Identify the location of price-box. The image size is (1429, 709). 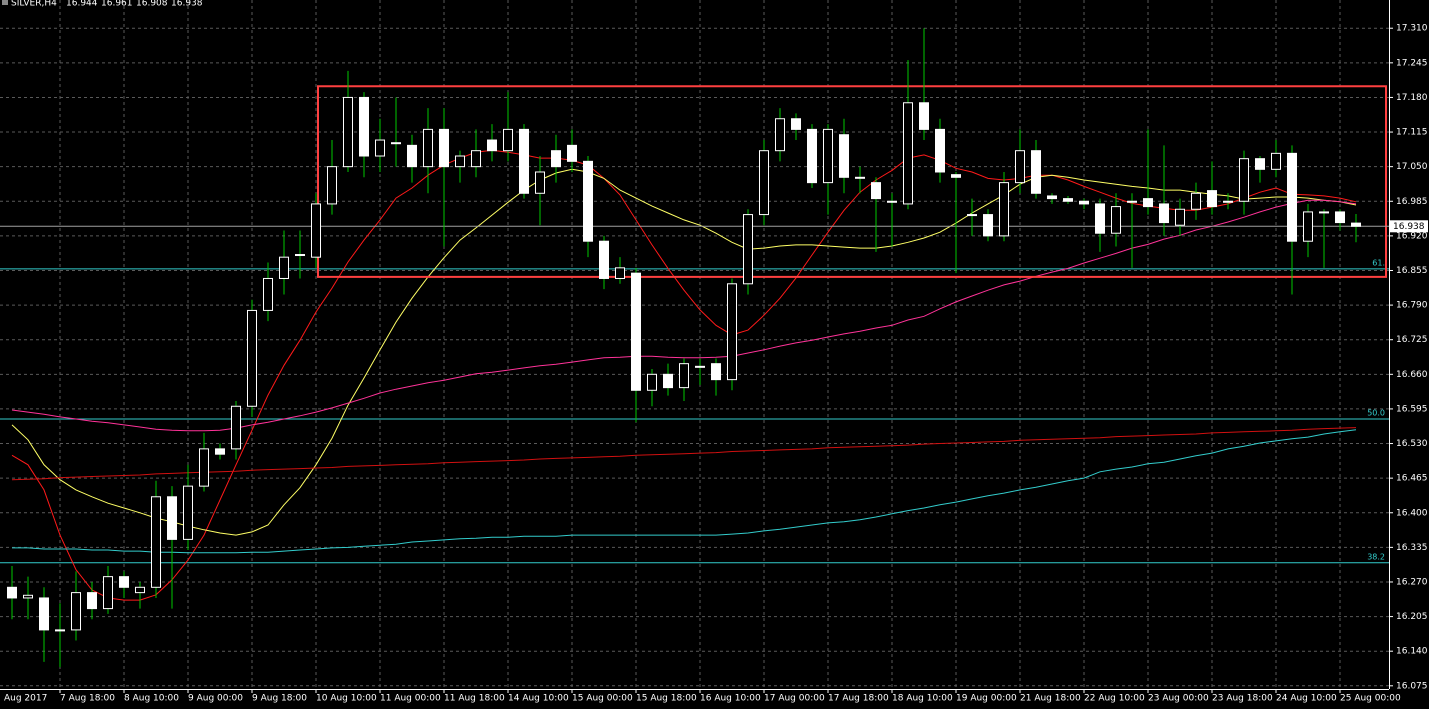
(1409, 226).